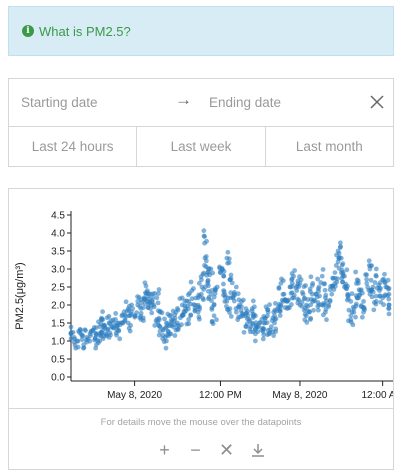 The width and height of the screenshot is (402, 474). What do you see at coordinates (245, 102) in the screenshot?
I see `end-date-field: Ending date` at bounding box center [245, 102].